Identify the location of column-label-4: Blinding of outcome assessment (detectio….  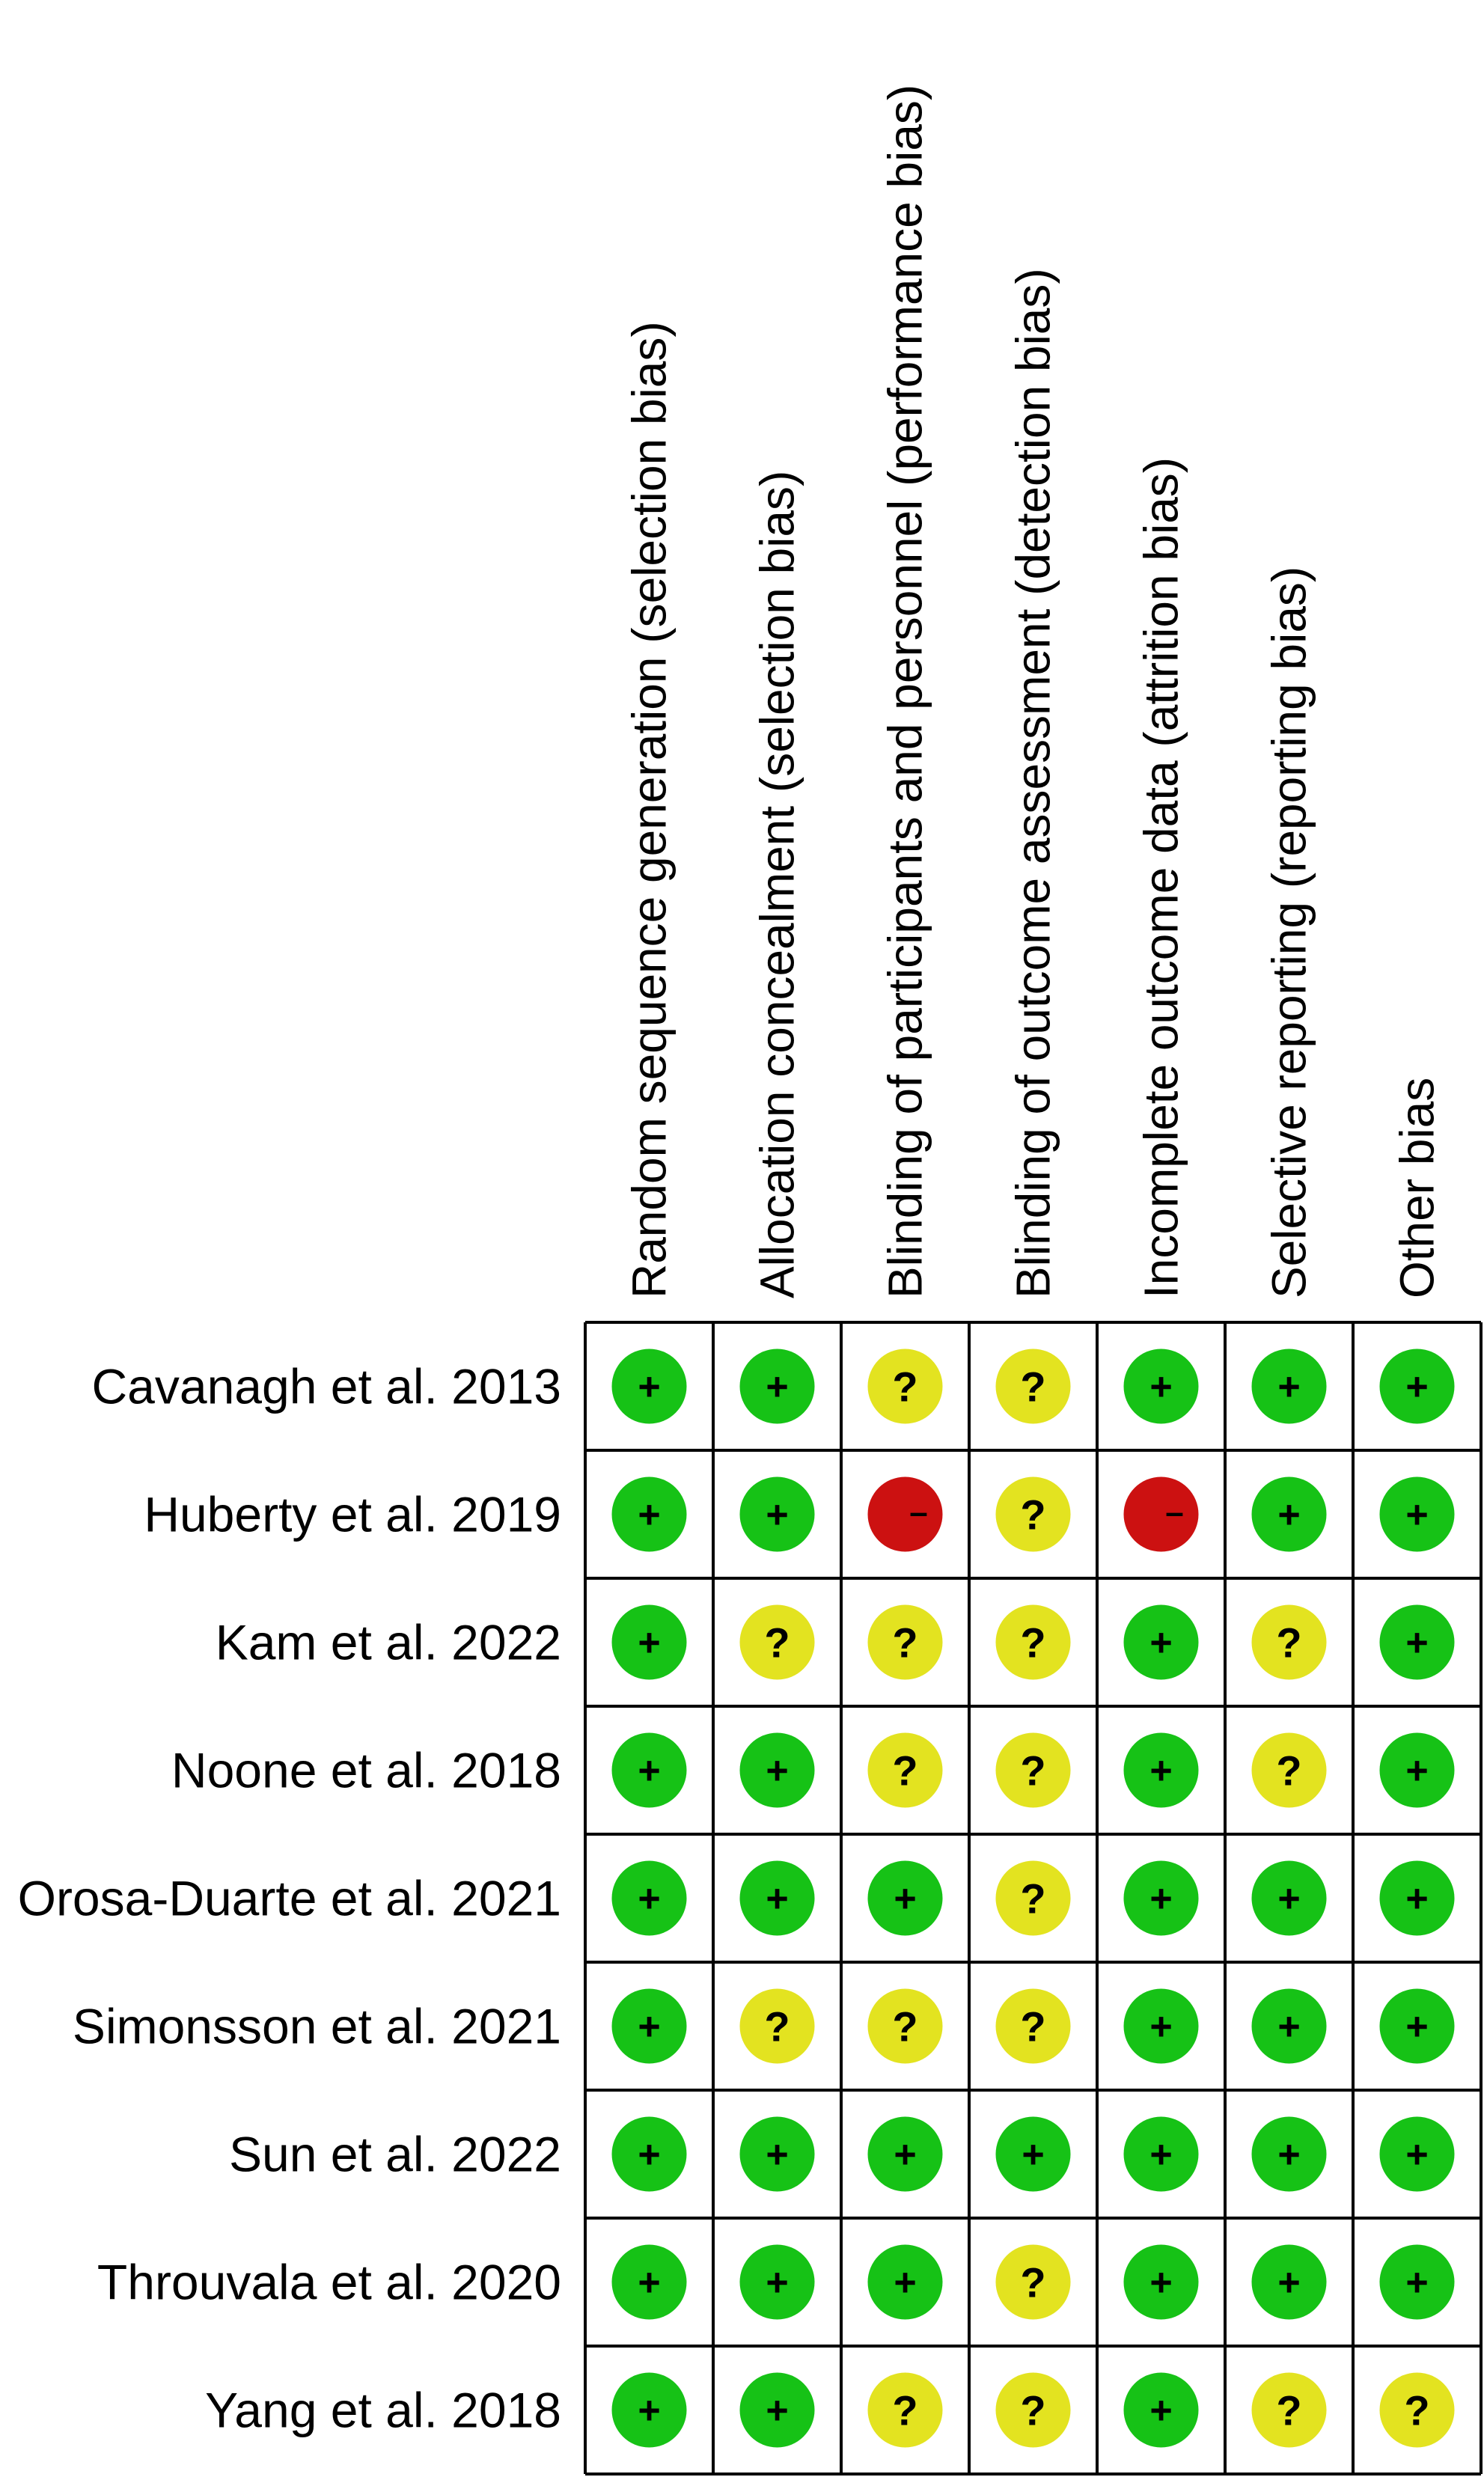
(1033, 783).